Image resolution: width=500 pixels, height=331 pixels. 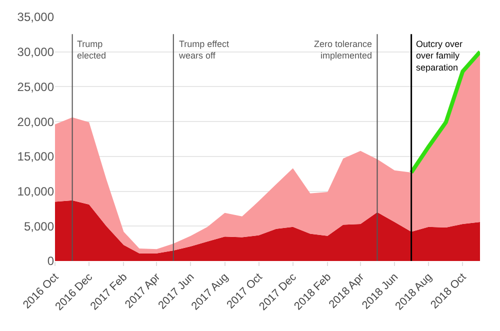 What do you see at coordinates (343, 50) in the screenshot?
I see `ref-line-label: Zero tolerance implemented` at bounding box center [343, 50].